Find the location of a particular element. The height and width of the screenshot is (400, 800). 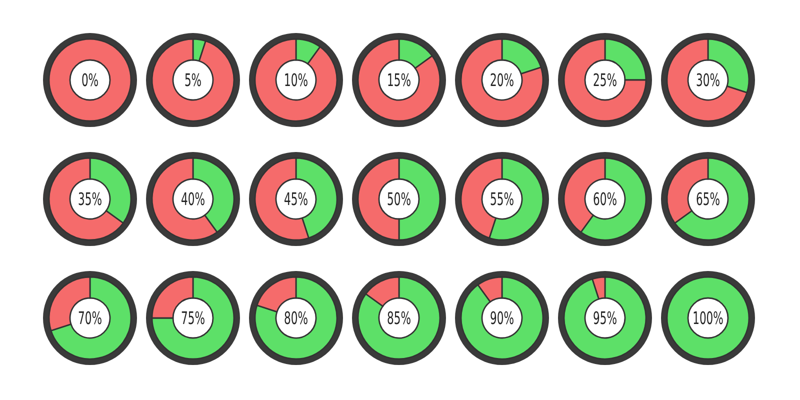

text: 40% is located at coordinates (193, 199).